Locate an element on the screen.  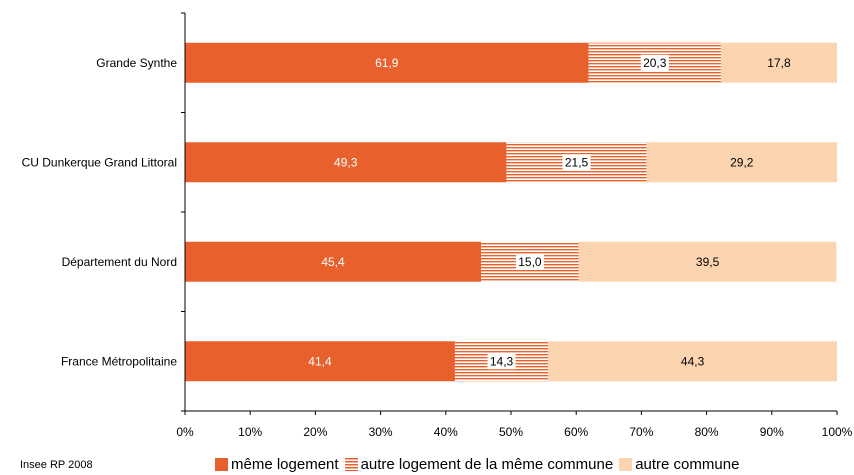
bar-cu-dunkerque-grand-littoral-meme-logement is located at coordinates (346, 162).